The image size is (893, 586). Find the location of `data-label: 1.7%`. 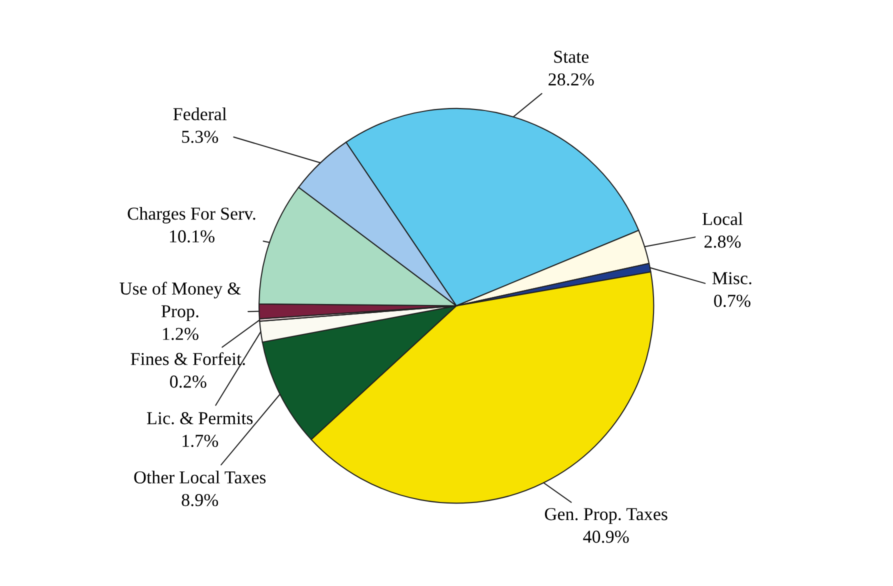

data-label: 1.7% is located at coordinates (200, 441).